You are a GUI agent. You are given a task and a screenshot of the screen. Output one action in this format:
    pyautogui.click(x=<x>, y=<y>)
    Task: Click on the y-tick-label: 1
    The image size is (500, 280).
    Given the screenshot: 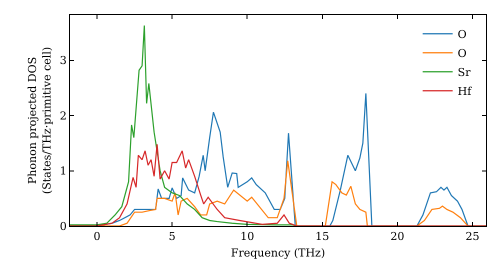 What is the action you would take?
    pyautogui.click(x=63, y=171)
    